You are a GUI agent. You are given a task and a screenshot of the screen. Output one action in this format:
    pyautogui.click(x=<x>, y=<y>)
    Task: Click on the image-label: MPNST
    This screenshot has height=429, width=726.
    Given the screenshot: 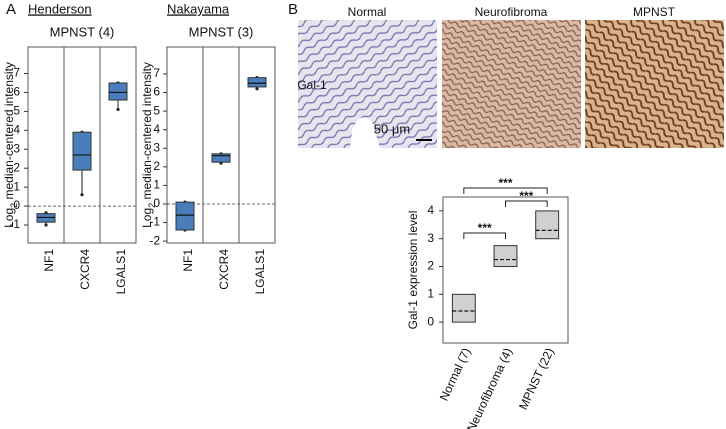 What is the action you would take?
    pyautogui.click(x=654, y=12)
    